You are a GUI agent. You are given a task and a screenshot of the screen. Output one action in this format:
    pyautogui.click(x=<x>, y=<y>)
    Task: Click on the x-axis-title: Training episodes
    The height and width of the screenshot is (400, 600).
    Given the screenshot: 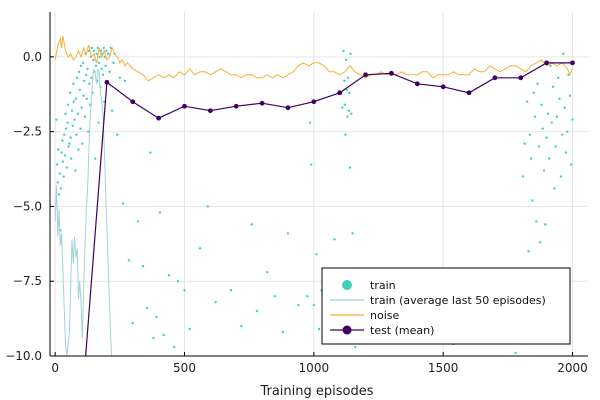 What is the action you would take?
    pyautogui.click(x=316, y=391)
    